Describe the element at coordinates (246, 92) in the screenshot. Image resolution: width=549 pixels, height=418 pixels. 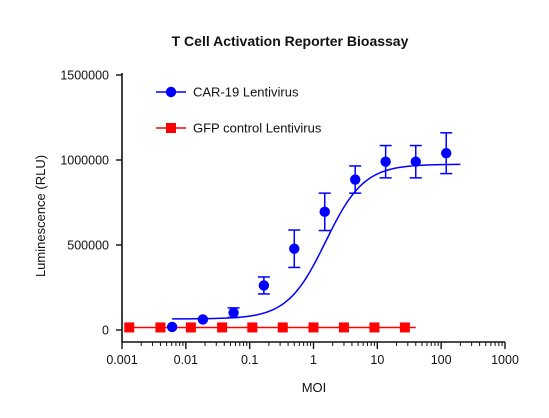
I see `legend-label: CAR-19 Lentivirus` at that location.